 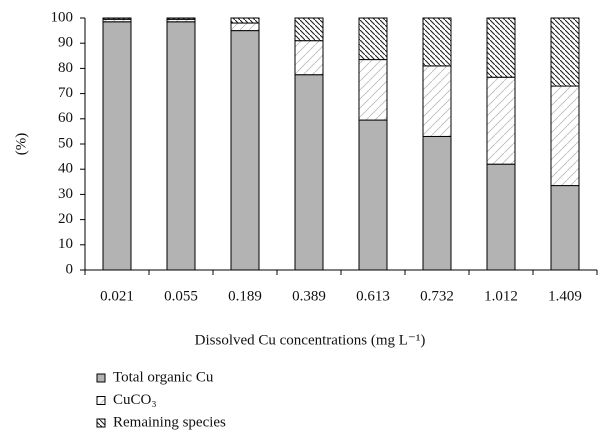 I want to click on x-tick-label: 0.732, so click(x=437, y=296).